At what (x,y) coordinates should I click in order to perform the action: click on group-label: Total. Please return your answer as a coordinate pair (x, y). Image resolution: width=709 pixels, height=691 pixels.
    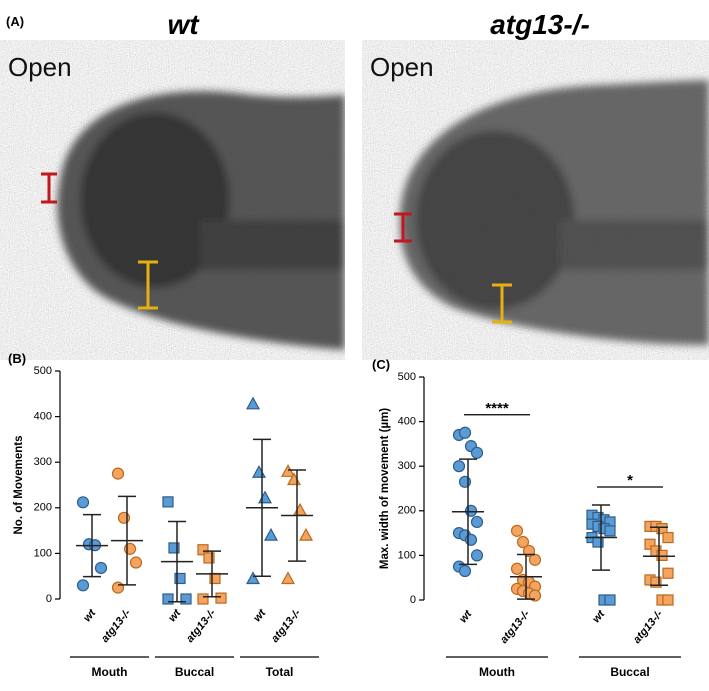
    Looking at the image, I should click on (280, 672).